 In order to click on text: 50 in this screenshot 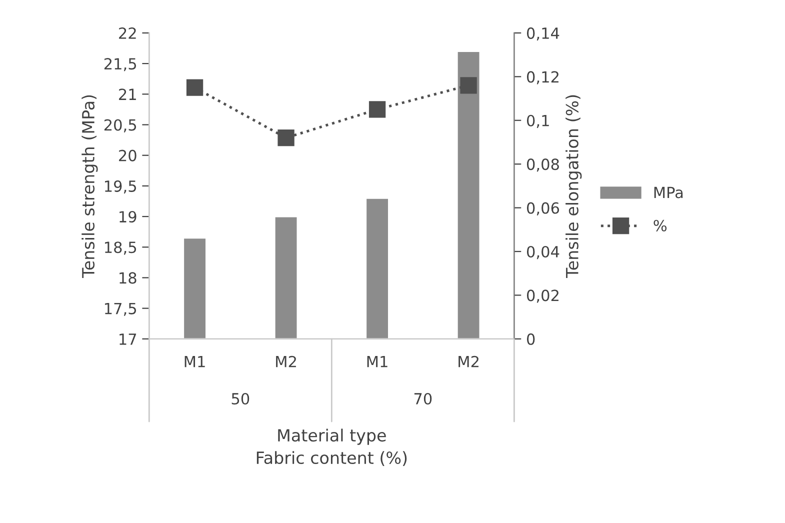, I will do `click(241, 398)`.